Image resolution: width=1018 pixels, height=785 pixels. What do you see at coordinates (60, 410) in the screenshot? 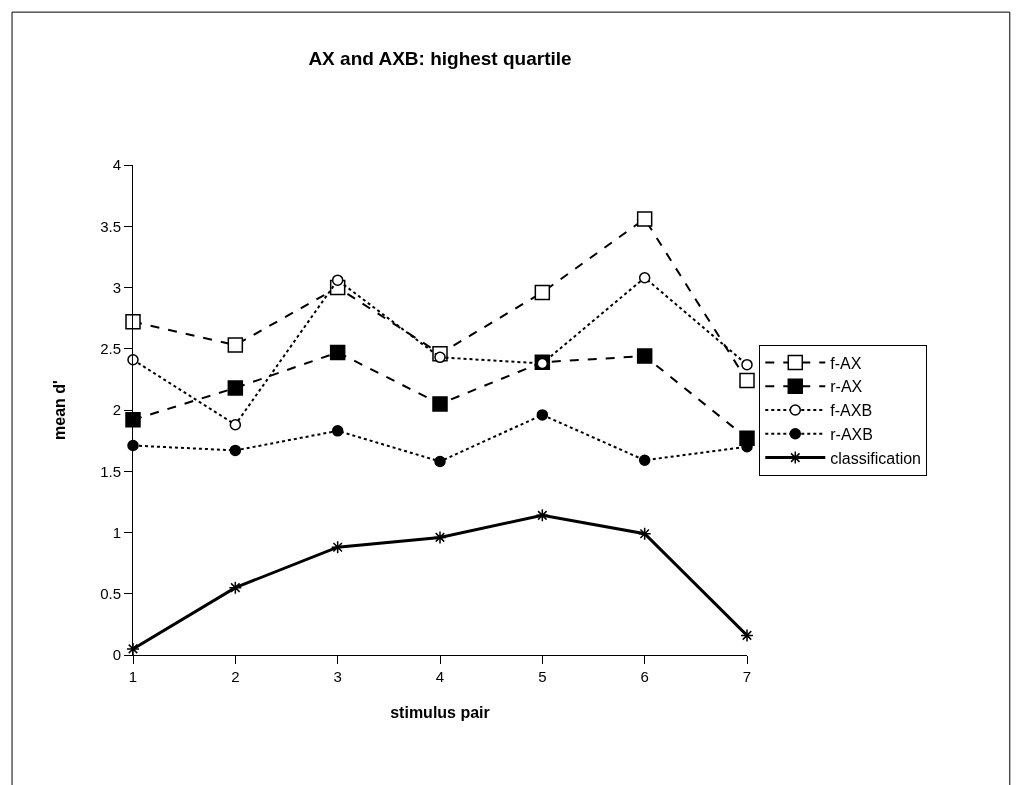
I see `y-axis-title: mean d'` at bounding box center [60, 410].